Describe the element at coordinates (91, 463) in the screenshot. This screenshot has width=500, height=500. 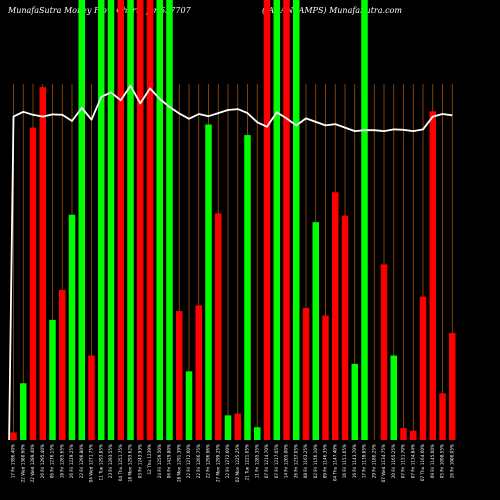
I see `x-tick-label: 04 Wed 1271.75%` at that location.